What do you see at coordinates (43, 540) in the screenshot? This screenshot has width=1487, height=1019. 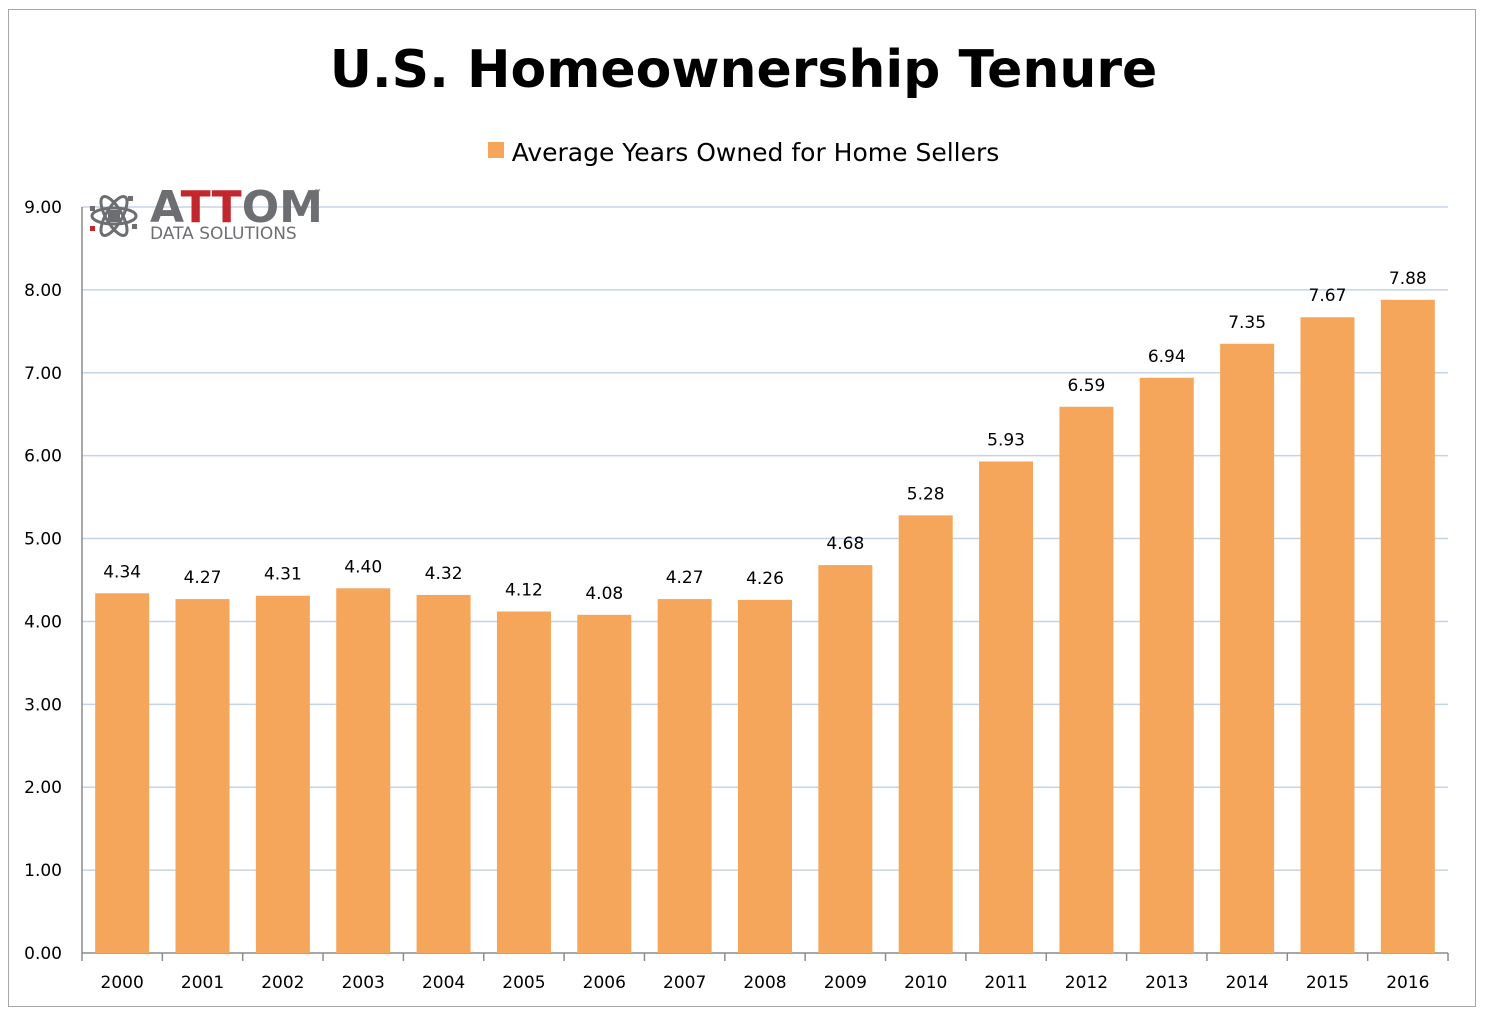 I see `y-tick-label: 5.00` at bounding box center [43, 540].